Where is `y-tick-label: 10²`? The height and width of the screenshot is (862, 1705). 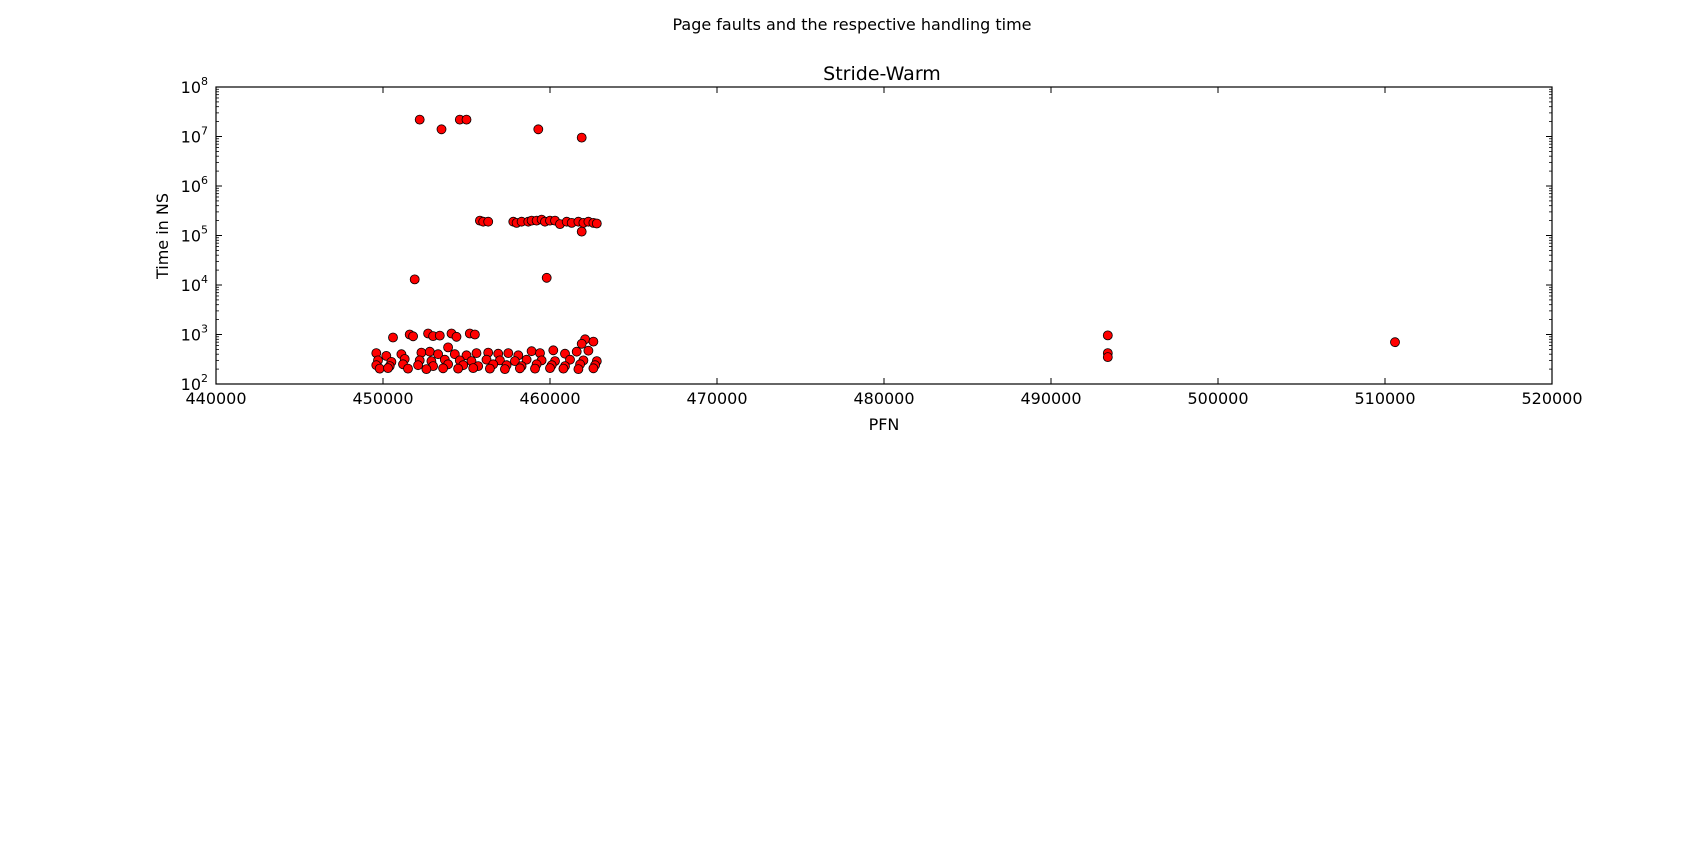 y-tick-label: 10² is located at coordinates (194, 383).